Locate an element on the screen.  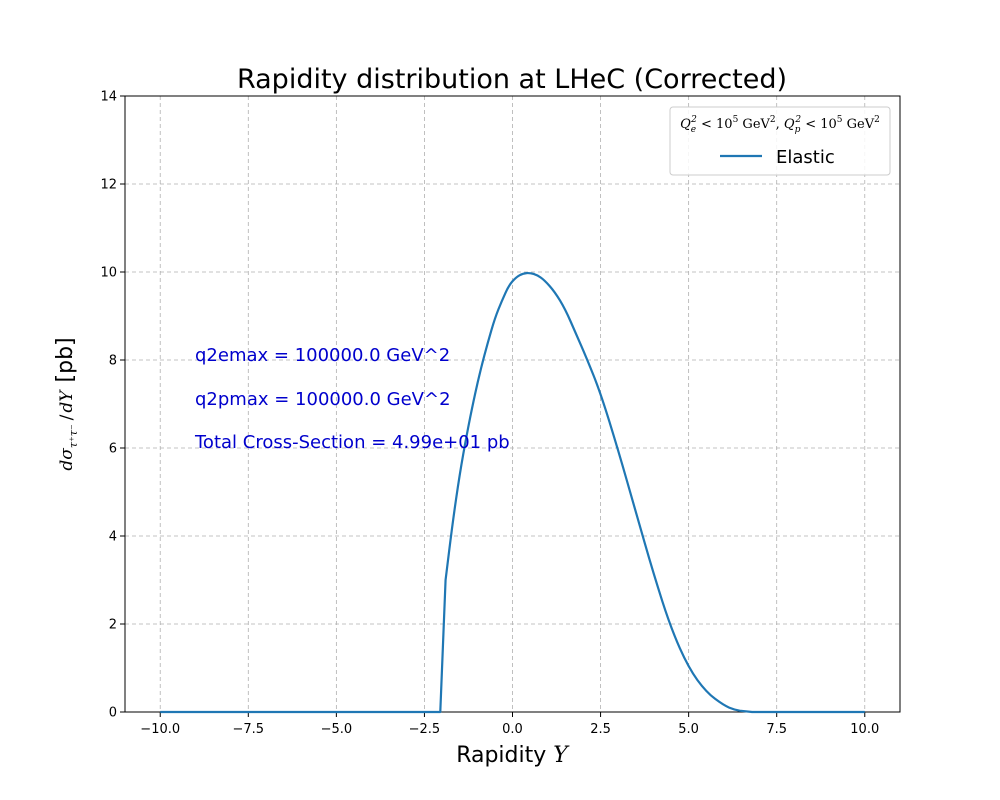
x-axis-label: Rapidity Y is located at coordinates (513, 755).